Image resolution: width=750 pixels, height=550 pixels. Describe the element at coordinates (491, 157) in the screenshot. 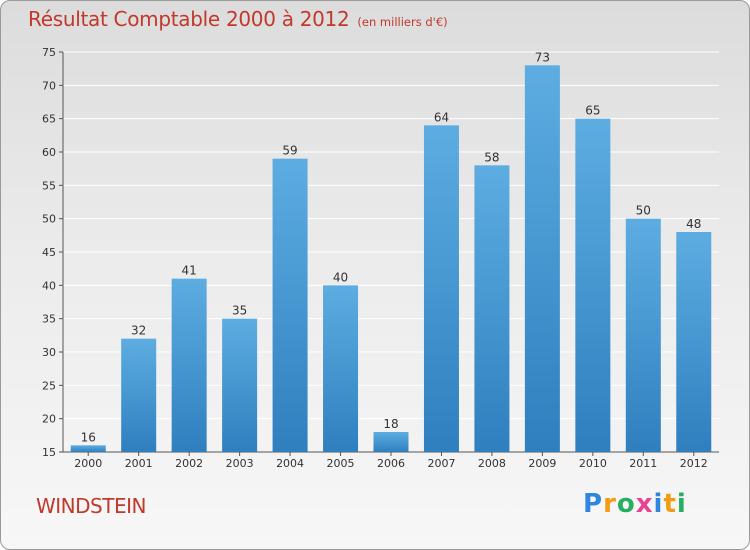

I see `bar-value-label: 58` at that location.